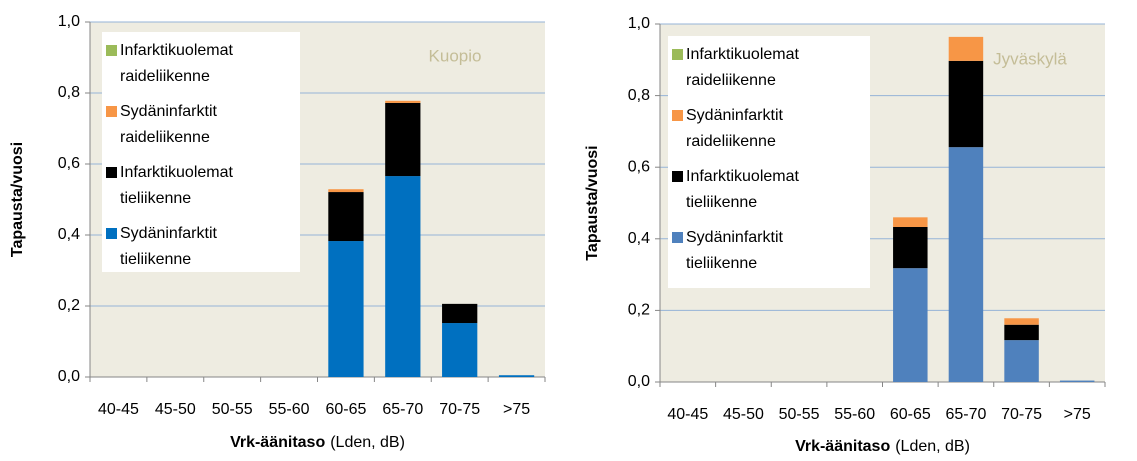  I want to click on annotation: Jyväskylä, so click(1030, 58).